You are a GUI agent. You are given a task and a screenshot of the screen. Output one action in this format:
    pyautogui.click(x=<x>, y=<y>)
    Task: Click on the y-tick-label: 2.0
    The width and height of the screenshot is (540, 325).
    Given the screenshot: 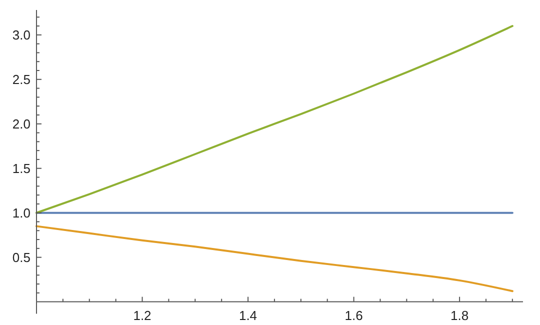 What is the action you would take?
    pyautogui.click(x=21, y=124)
    